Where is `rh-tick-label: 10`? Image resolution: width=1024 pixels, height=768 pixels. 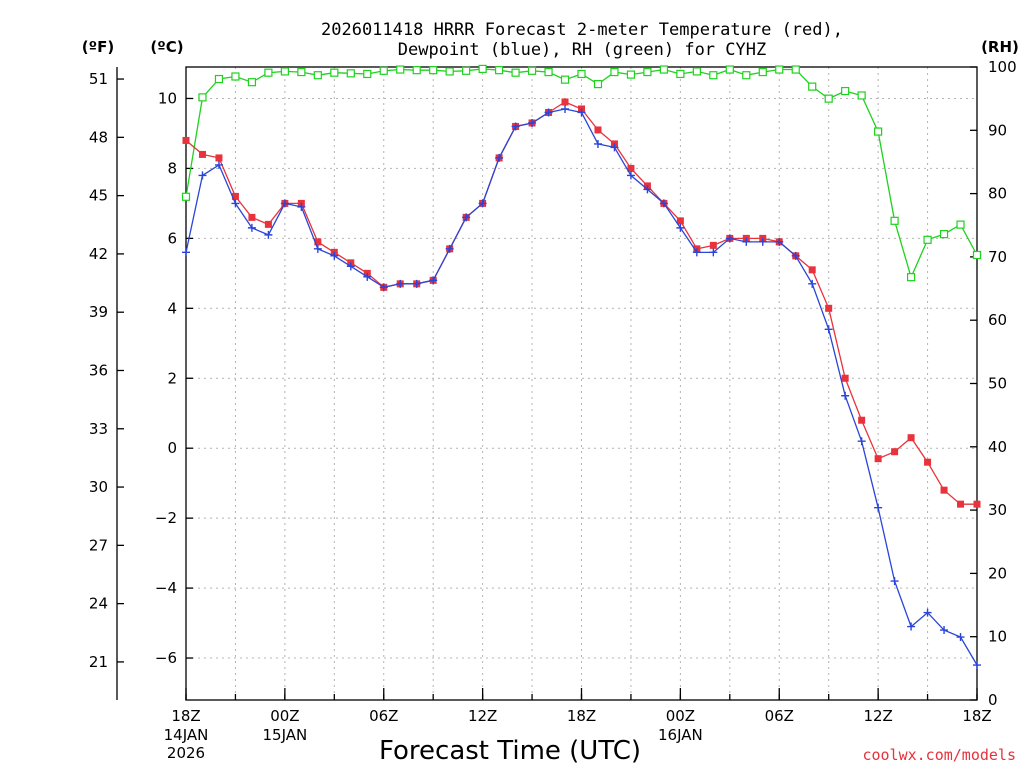
rh-tick-label: 10 is located at coordinates (997, 637).